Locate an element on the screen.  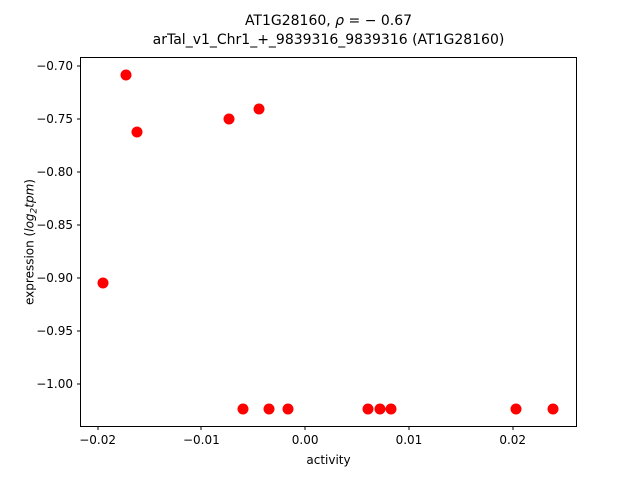
y-tick-label: −0.75 is located at coordinates (54, 119).